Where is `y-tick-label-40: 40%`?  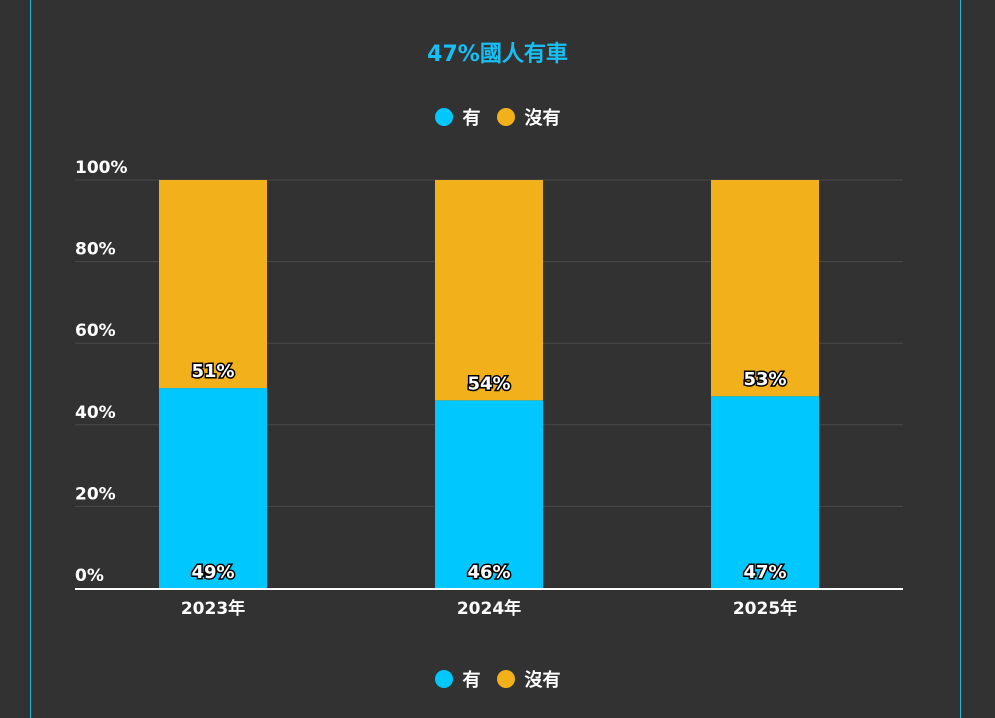
y-tick-label-40: 40% is located at coordinates (95, 413).